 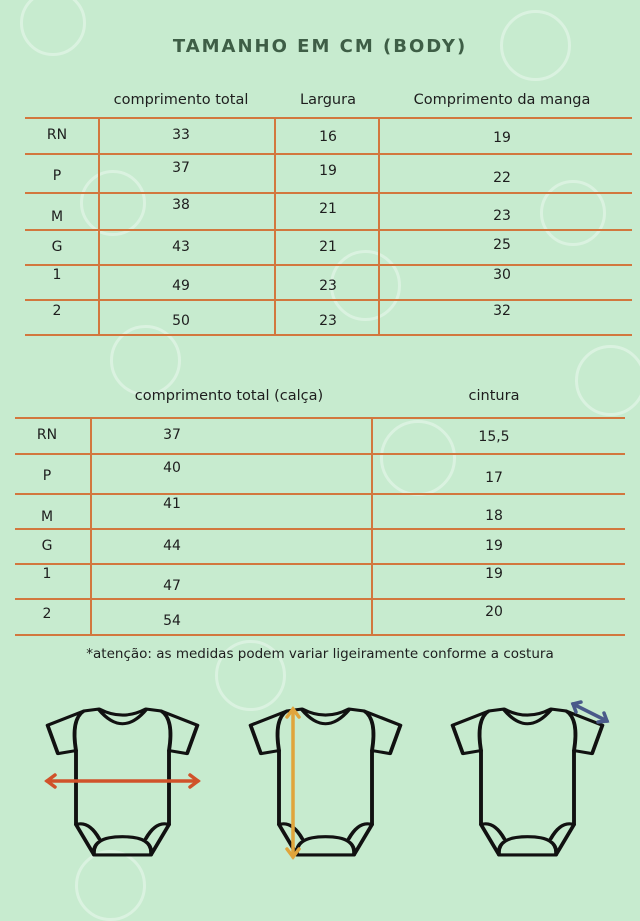 I want to click on measurement-value: 33, so click(x=181, y=135).